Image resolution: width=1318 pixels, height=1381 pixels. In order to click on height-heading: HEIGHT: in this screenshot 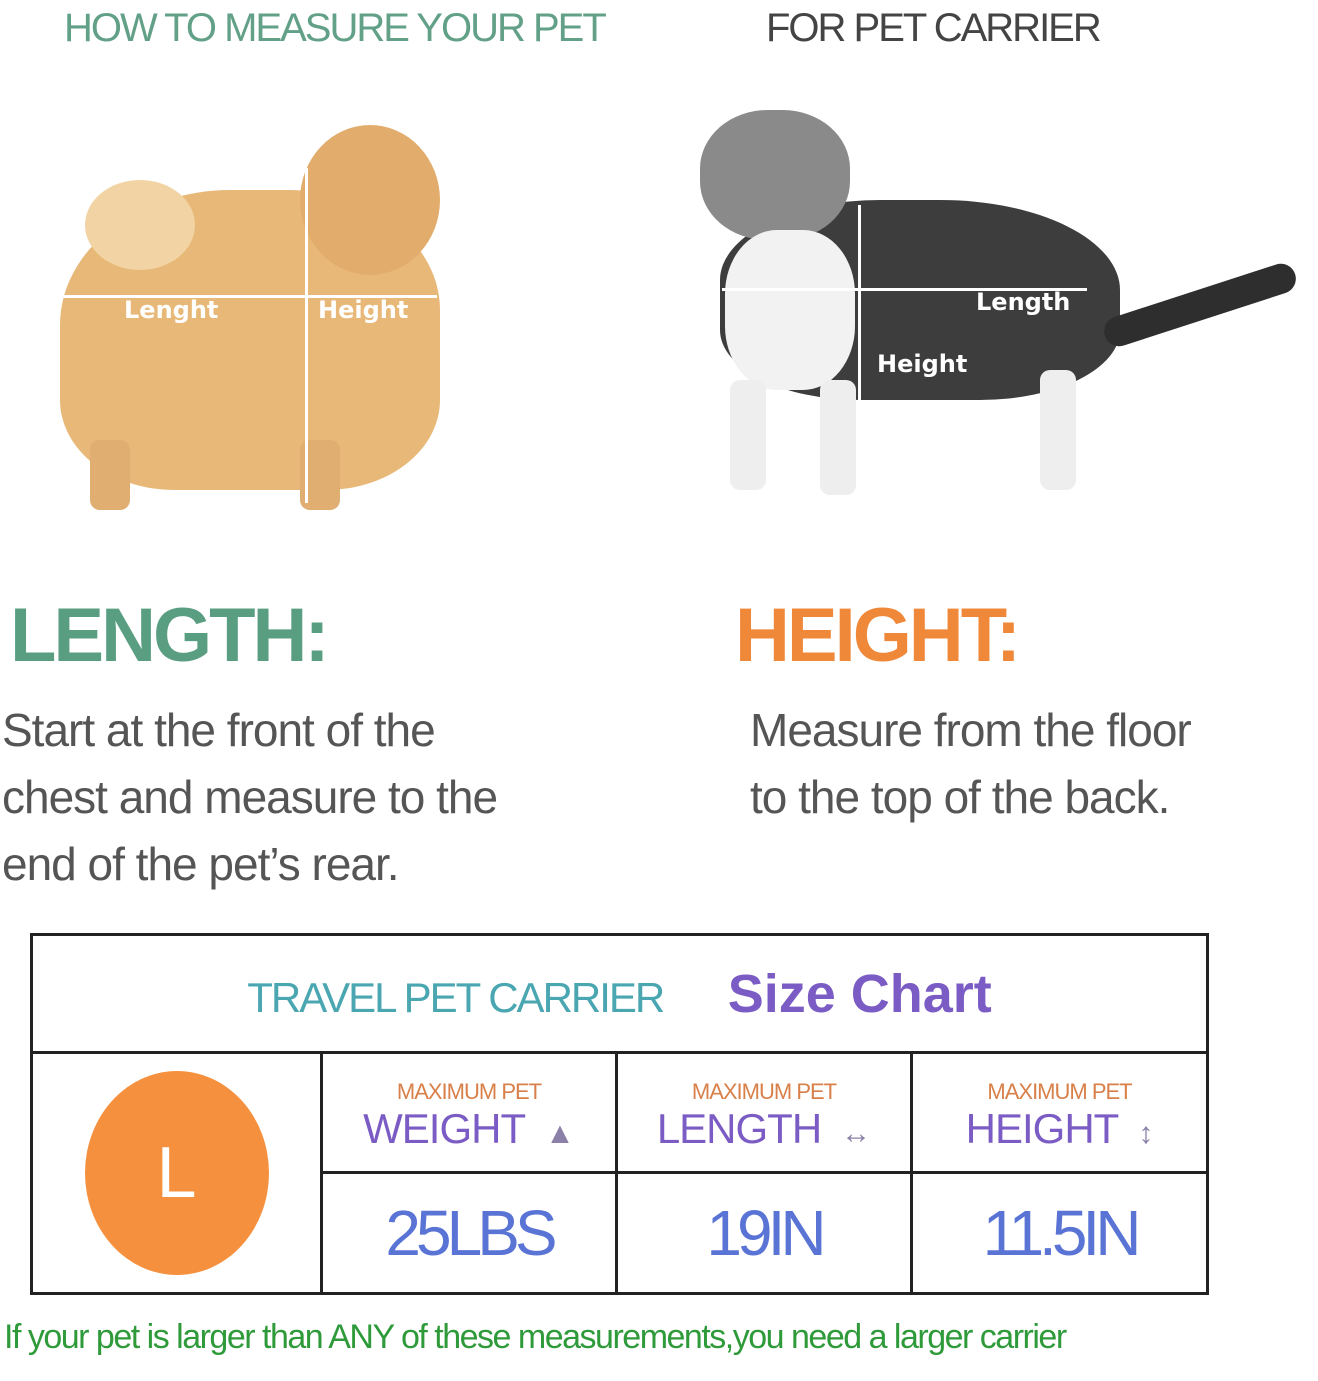, I will do `click(878, 635)`.